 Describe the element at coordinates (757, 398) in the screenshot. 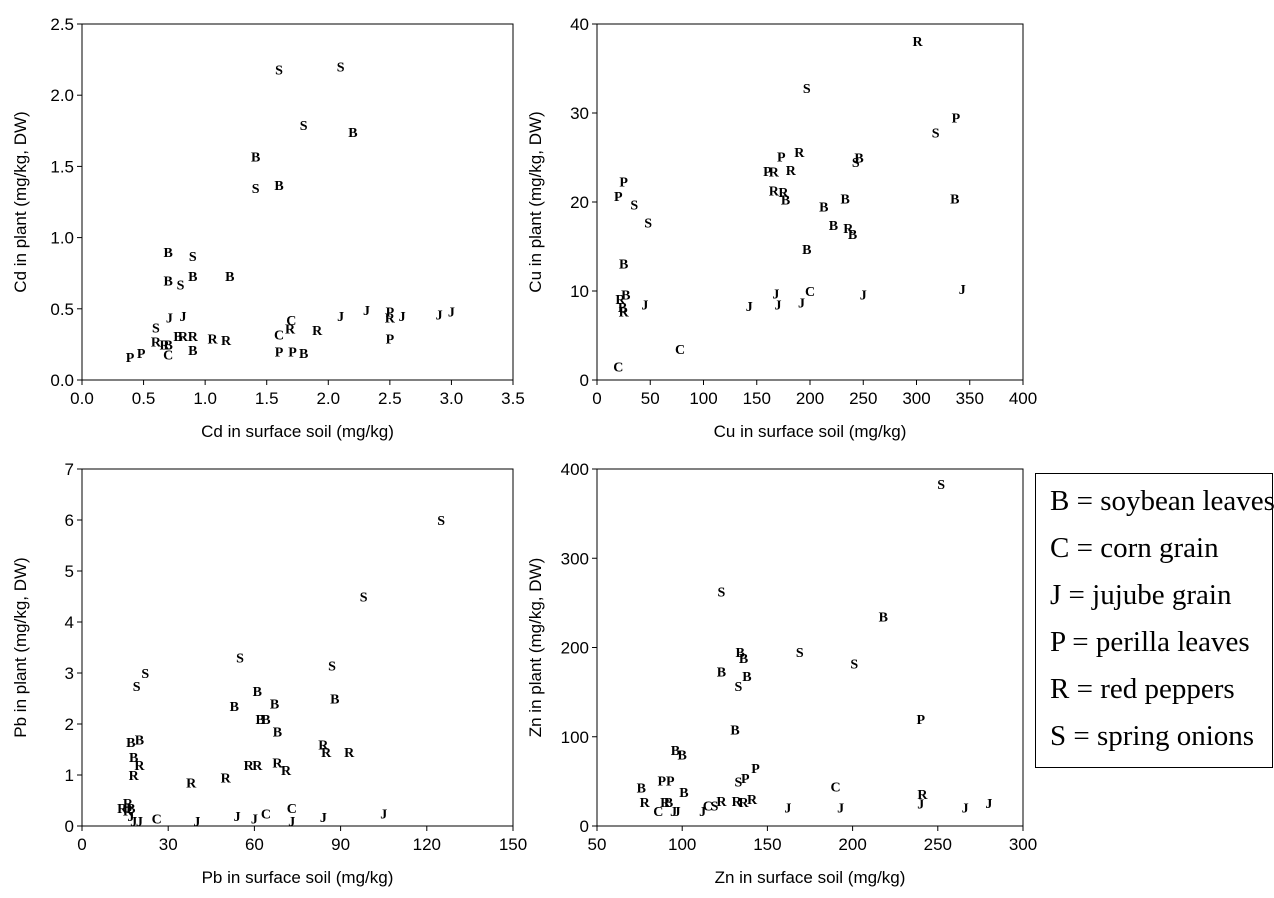

I see `x-tick-label: 150` at that location.